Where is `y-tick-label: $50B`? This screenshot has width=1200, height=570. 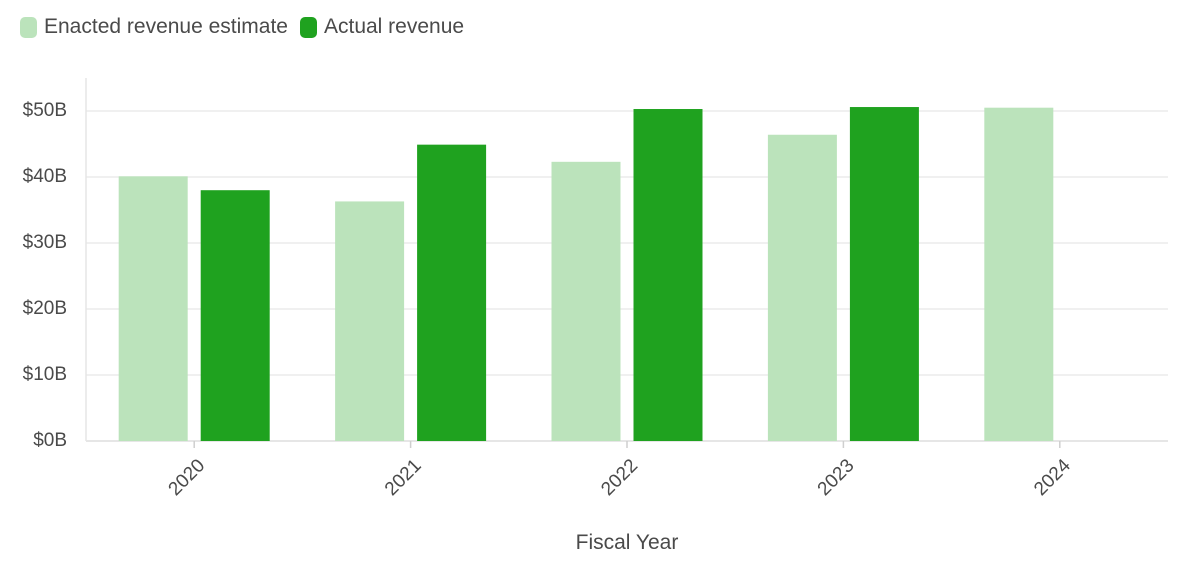 y-tick-label: $50B is located at coordinates (45, 110).